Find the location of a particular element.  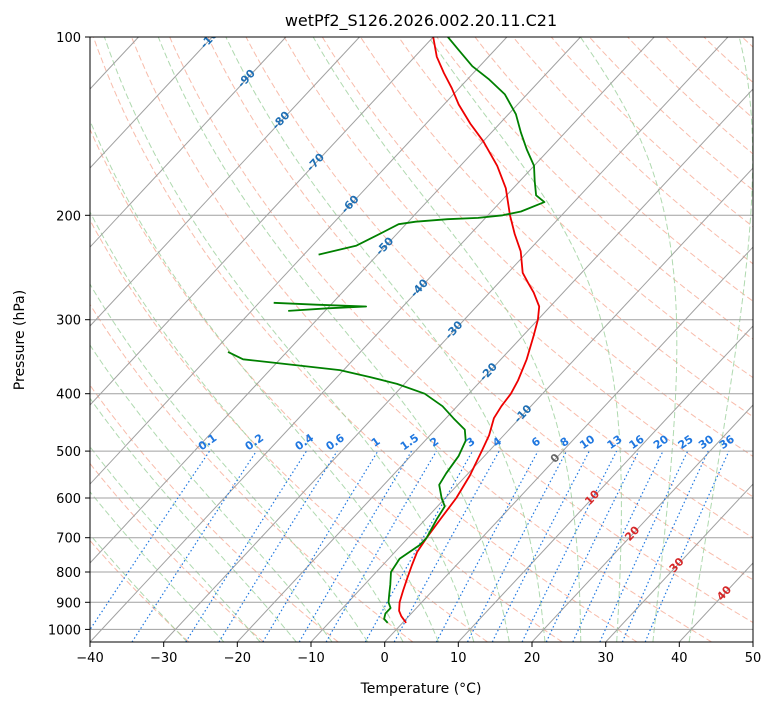

x-tick-label: −10 is located at coordinates (310, 658).